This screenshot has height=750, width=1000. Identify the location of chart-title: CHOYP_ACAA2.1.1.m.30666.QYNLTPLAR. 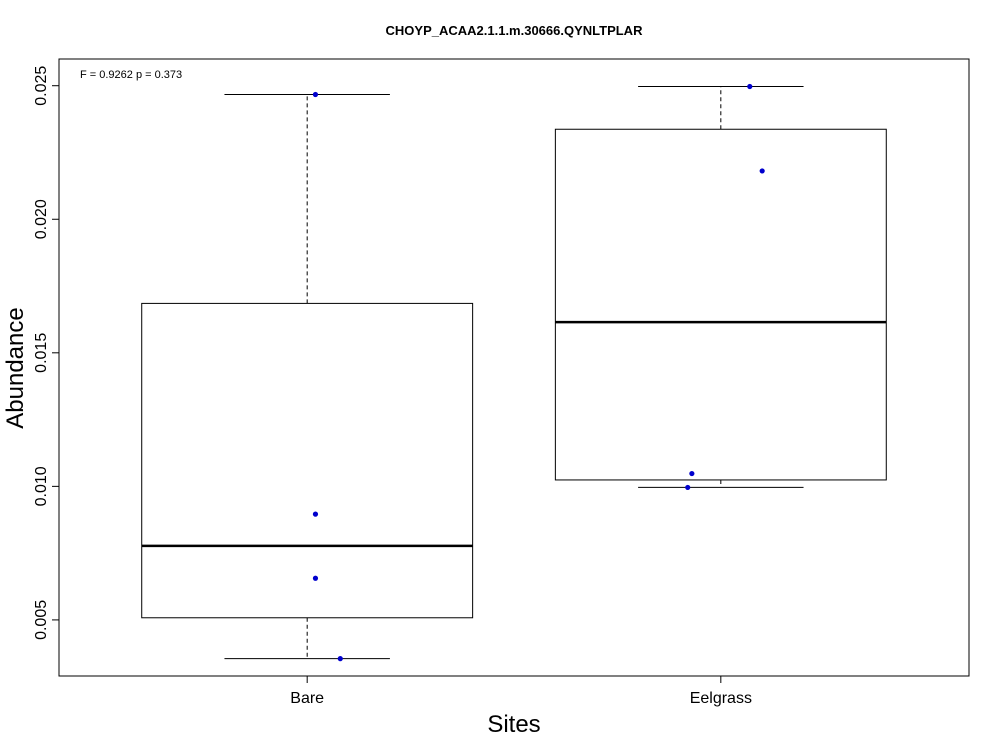
(515, 30).